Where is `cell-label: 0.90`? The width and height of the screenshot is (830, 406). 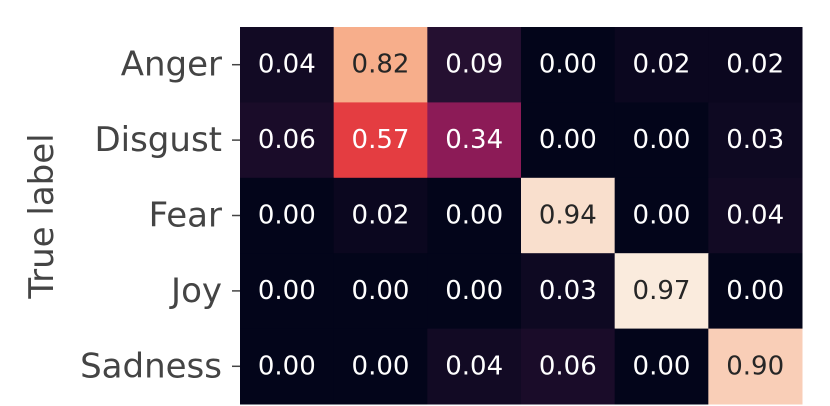
cell-label: 0.90 is located at coordinates (755, 366).